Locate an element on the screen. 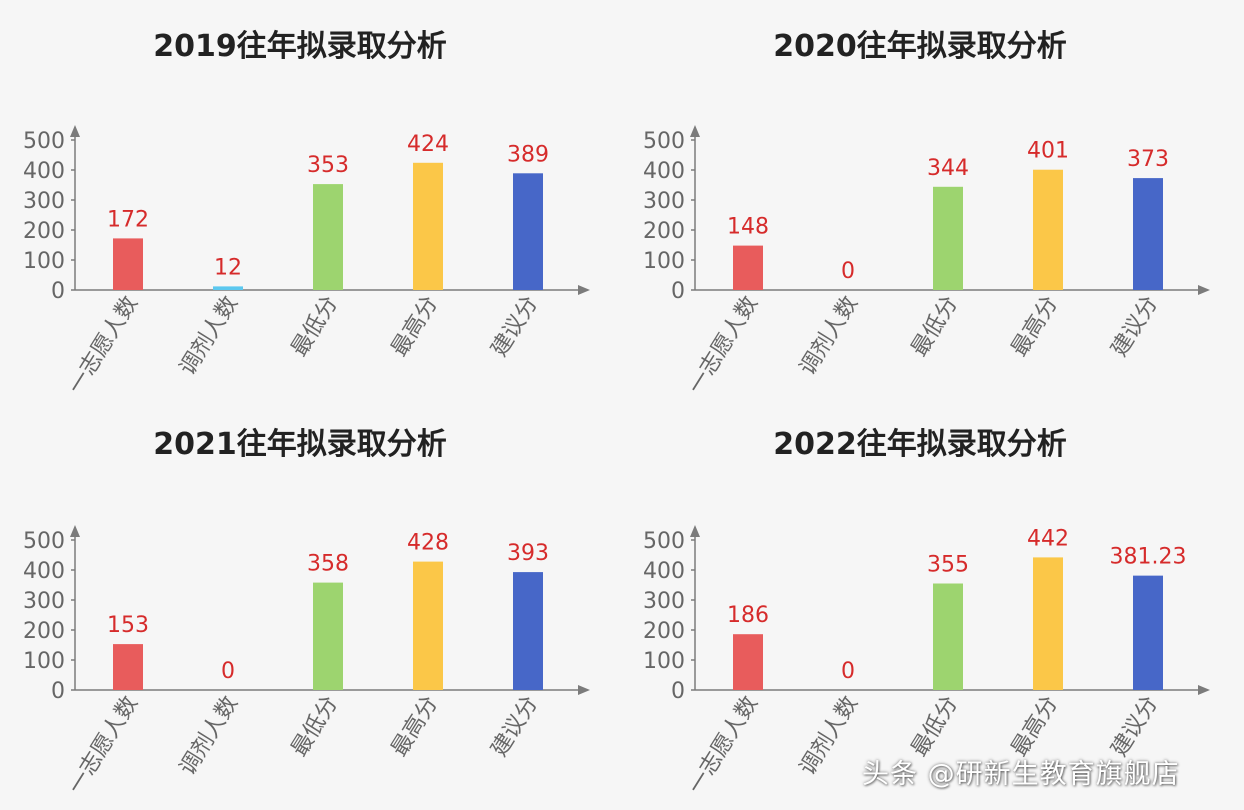  bar-value-label: 401 is located at coordinates (1048, 151).